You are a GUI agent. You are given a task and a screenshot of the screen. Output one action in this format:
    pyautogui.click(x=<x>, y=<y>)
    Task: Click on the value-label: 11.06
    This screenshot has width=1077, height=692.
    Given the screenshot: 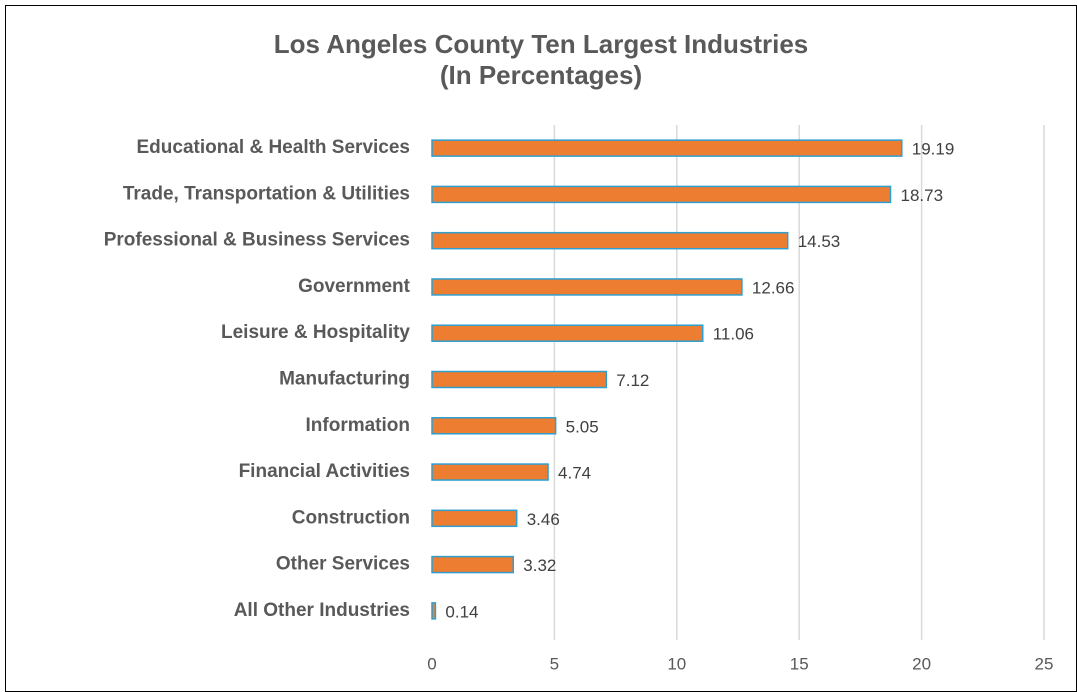 What is the action you would take?
    pyautogui.click(x=733, y=334)
    